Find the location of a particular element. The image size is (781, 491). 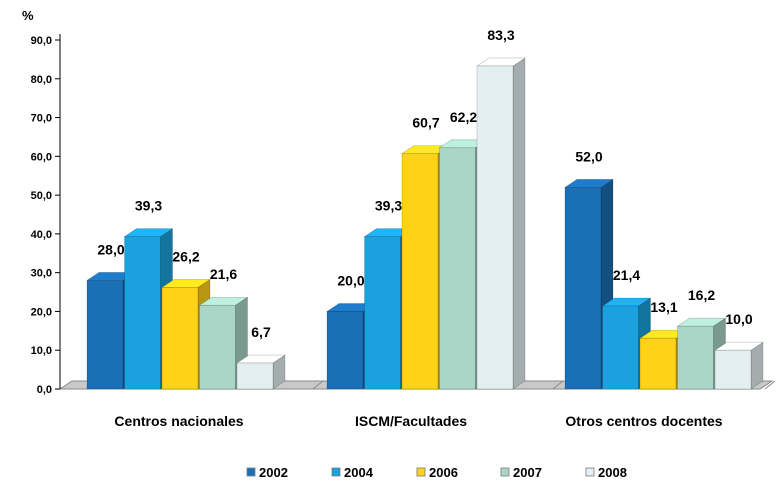

y-axis-tick-label: 70,0 is located at coordinates (41, 119).